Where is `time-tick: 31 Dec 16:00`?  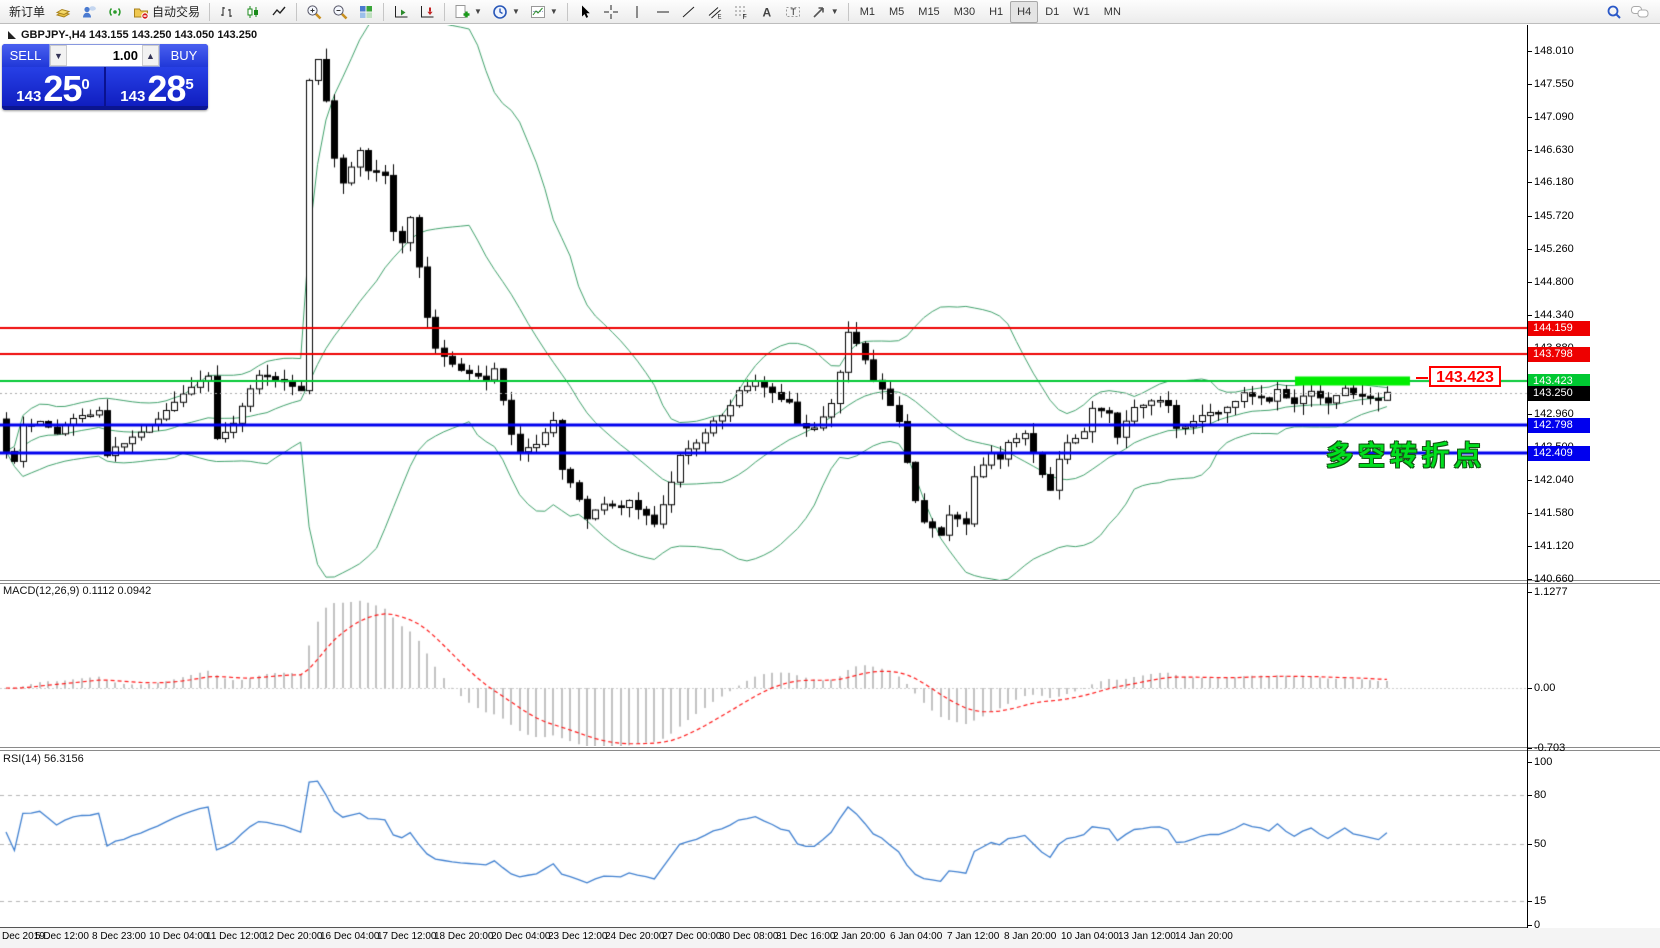
time-tick: 31 Dec 16:00 is located at coordinates (806, 936).